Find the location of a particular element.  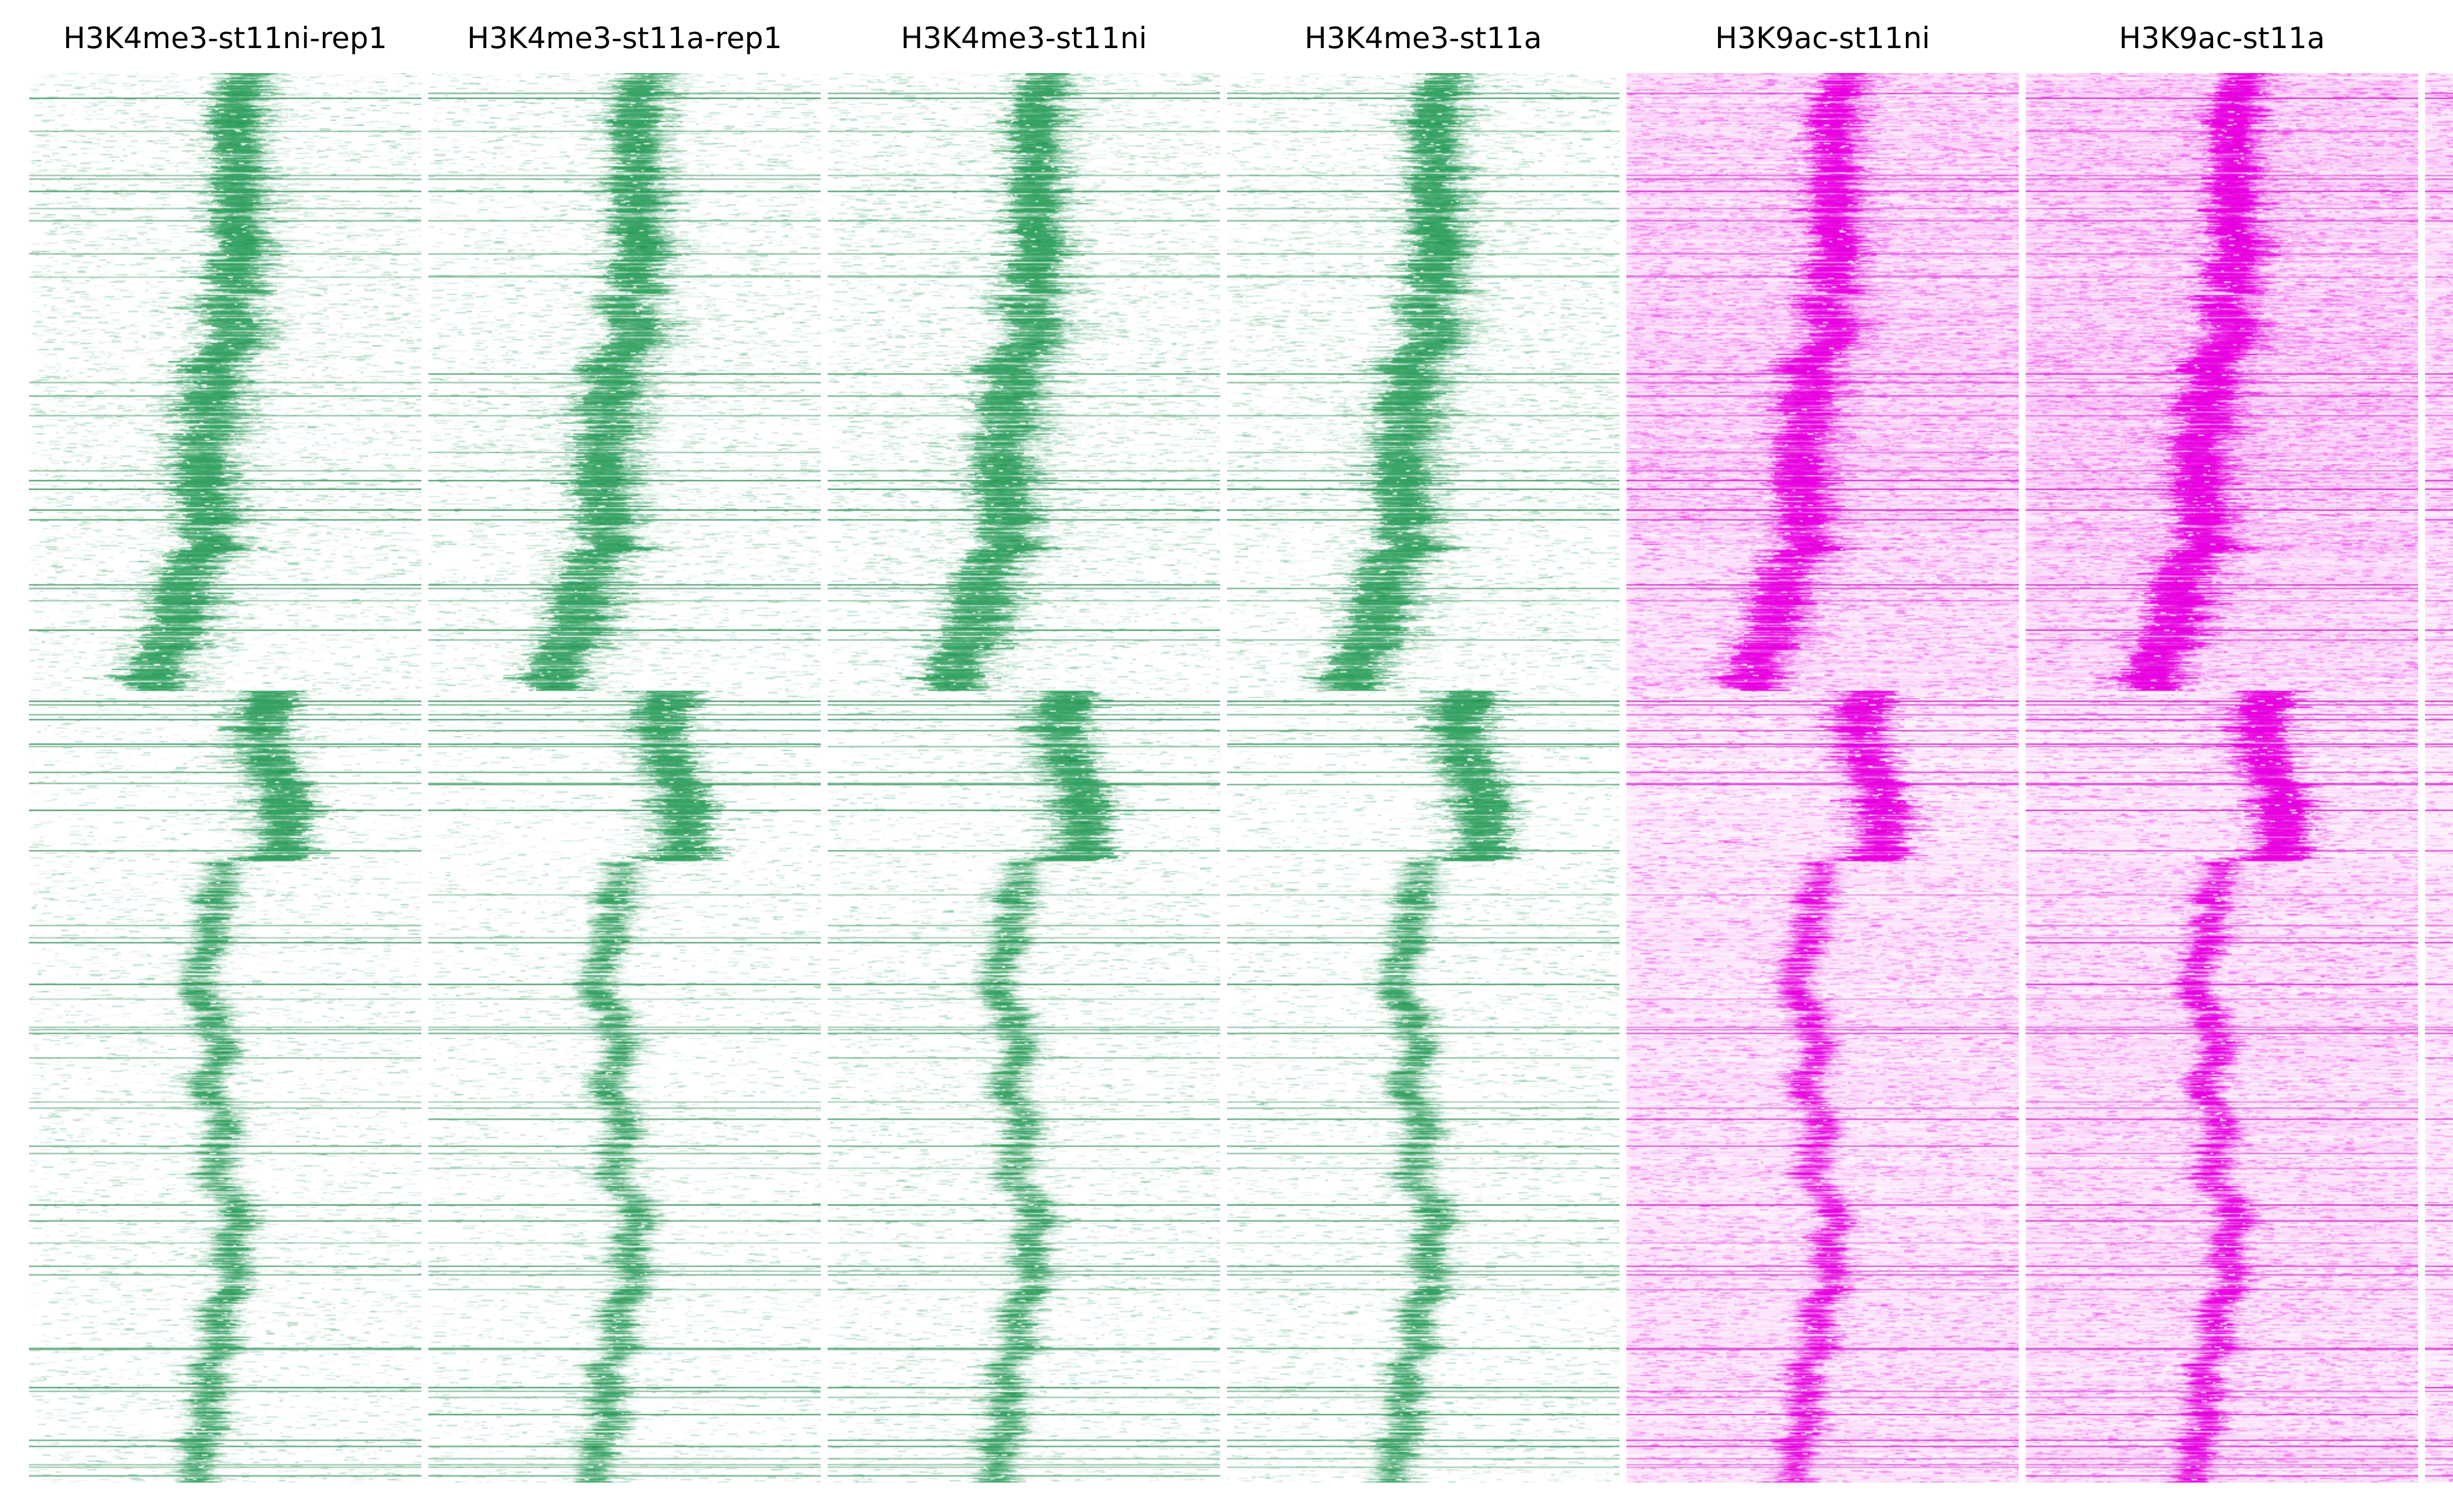

column-title: H3K4me3-st11a-rep1 is located at coordinates (625, 38).